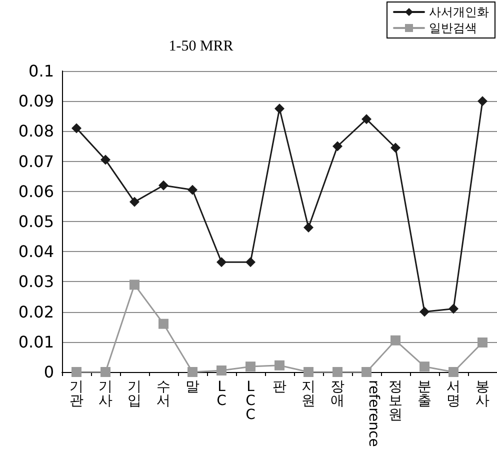  I want to click on x-tick-label: 분출, so click(425, 394).